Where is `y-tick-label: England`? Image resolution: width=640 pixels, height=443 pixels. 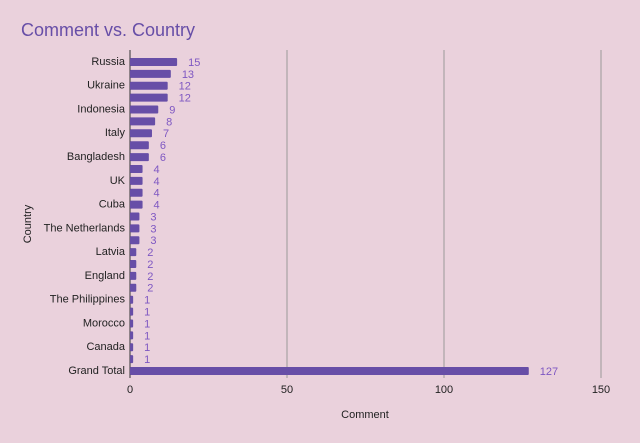
y-tick-label: England is located at coordinates (105, 276).